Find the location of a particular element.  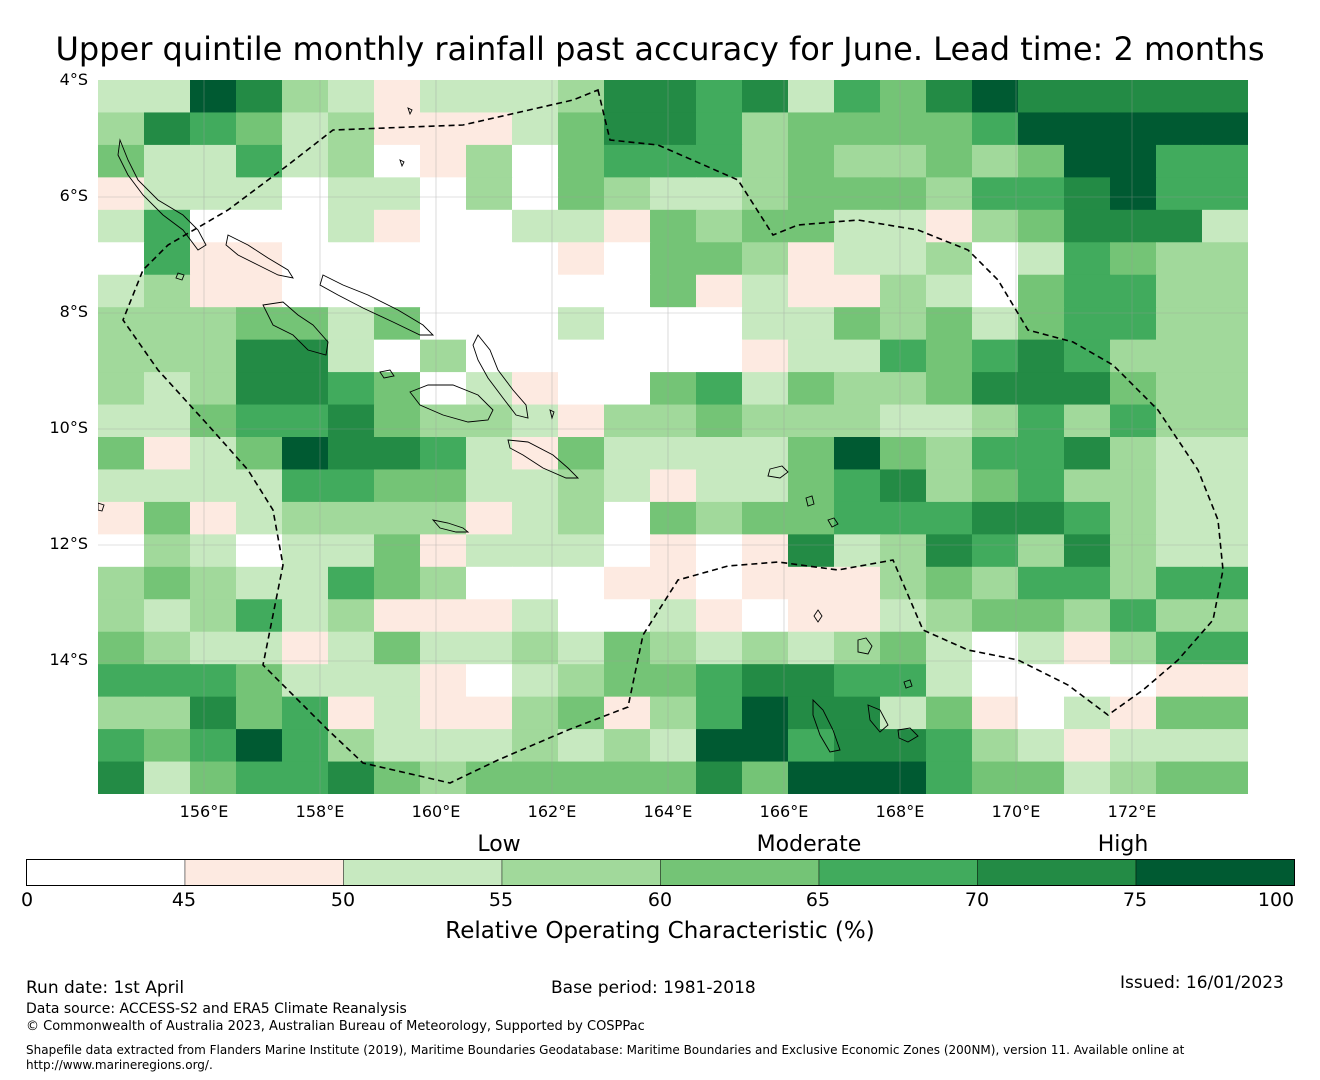

cb-tick-60: 60 is located at coordinates (660, 900).